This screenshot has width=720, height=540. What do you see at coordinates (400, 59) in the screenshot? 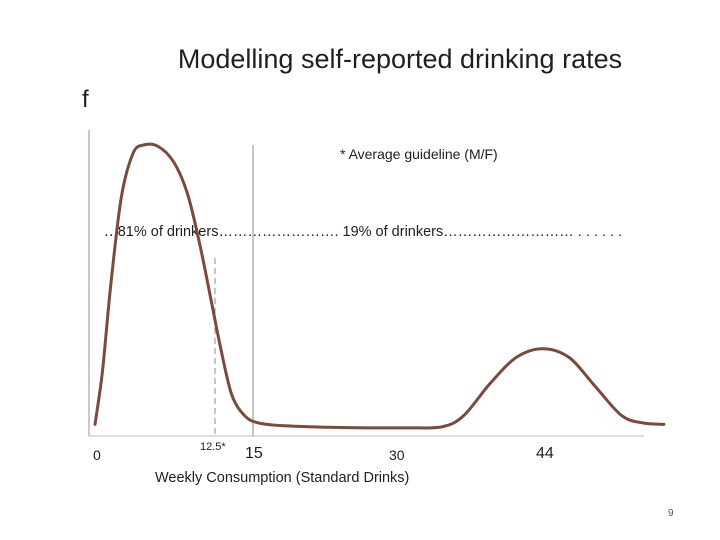
I see `page-title: Modelling self-reported drinking rates` at bounding box center [400, 59].